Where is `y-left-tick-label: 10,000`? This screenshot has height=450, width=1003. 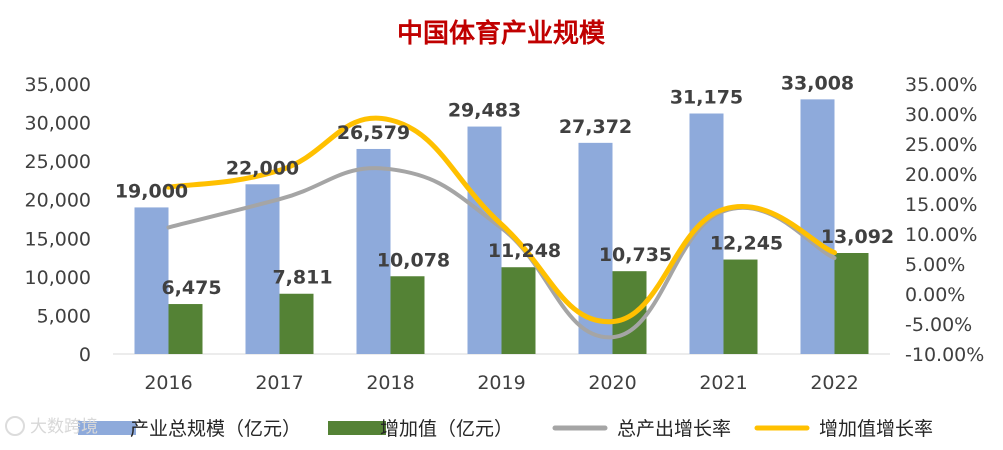 y-left-tick-label: 10,000 is located at coordinates (58, 278).